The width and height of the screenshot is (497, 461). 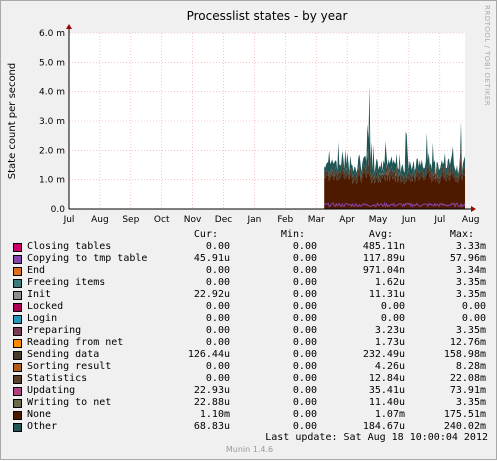 What do you see at coordinates (249, 449) in the screenshot?
I see `munin-version: Munin 1.4.6` at bounding box center [249, 449].